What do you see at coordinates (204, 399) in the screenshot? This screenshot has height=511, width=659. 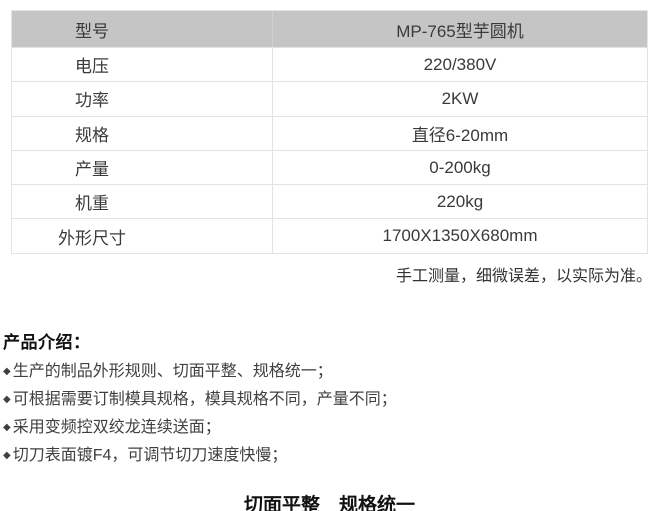 I see `bullet-text: 可根据需要订制模具规格，模具规格不同，产量不同；` at bounding box center [204, 399].